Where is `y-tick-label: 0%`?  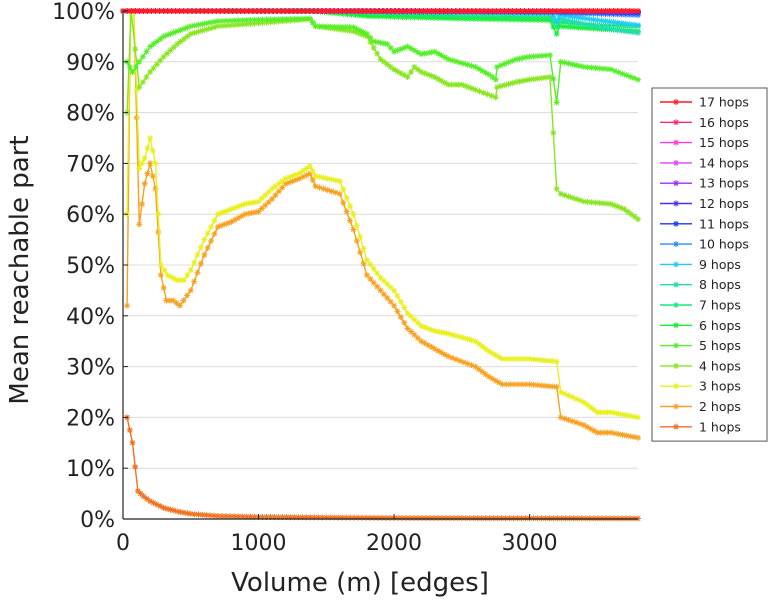
y-tick-label: 0% is located at coordinates (97, 520).